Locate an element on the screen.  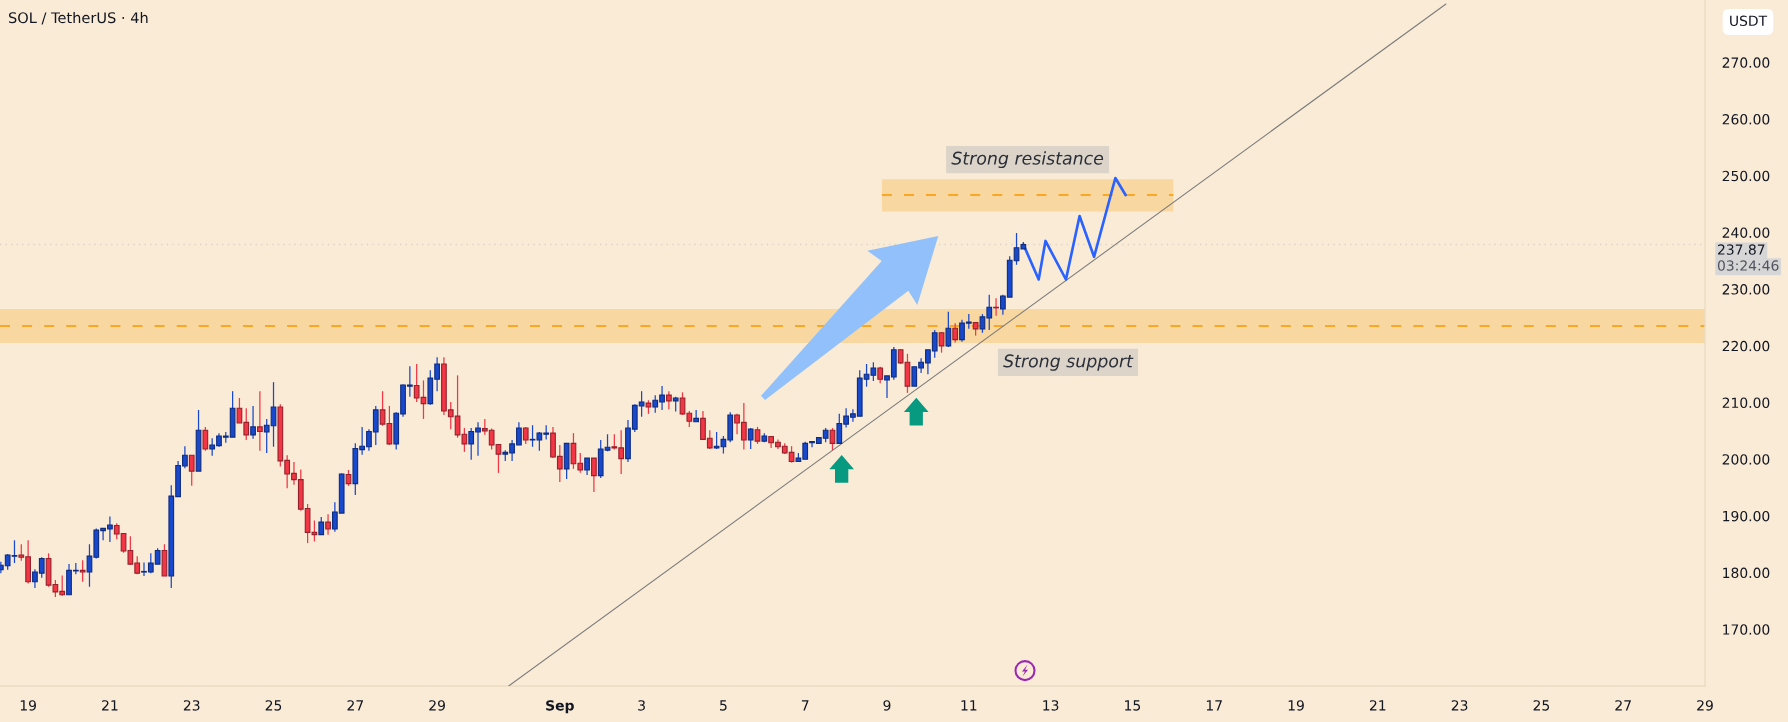
y-tick-label: 260.00 is located at coordinates (1746, 119).